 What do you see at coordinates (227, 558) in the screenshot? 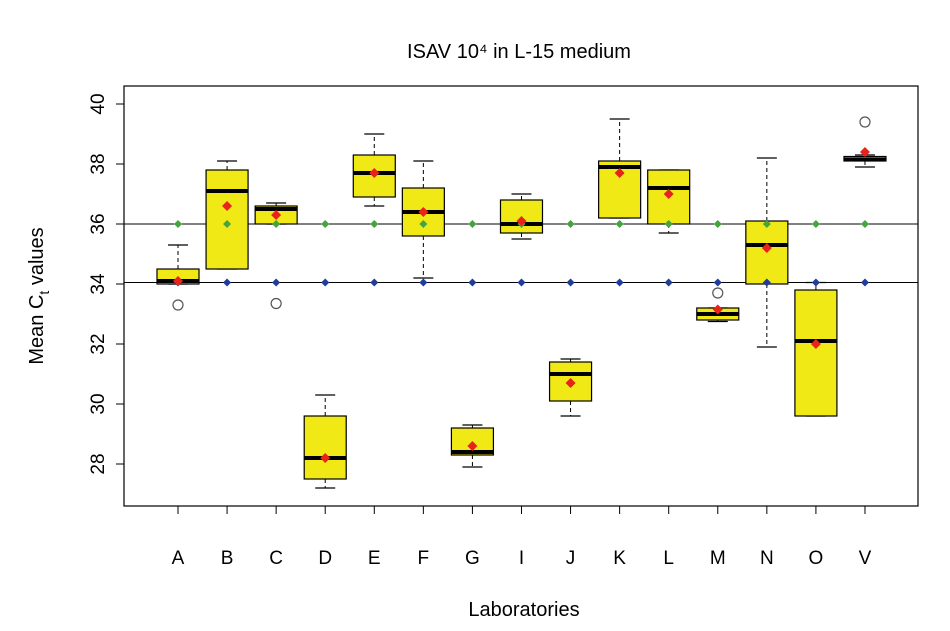
I see `x-tick-label: B` at bounding box center [227, 558].